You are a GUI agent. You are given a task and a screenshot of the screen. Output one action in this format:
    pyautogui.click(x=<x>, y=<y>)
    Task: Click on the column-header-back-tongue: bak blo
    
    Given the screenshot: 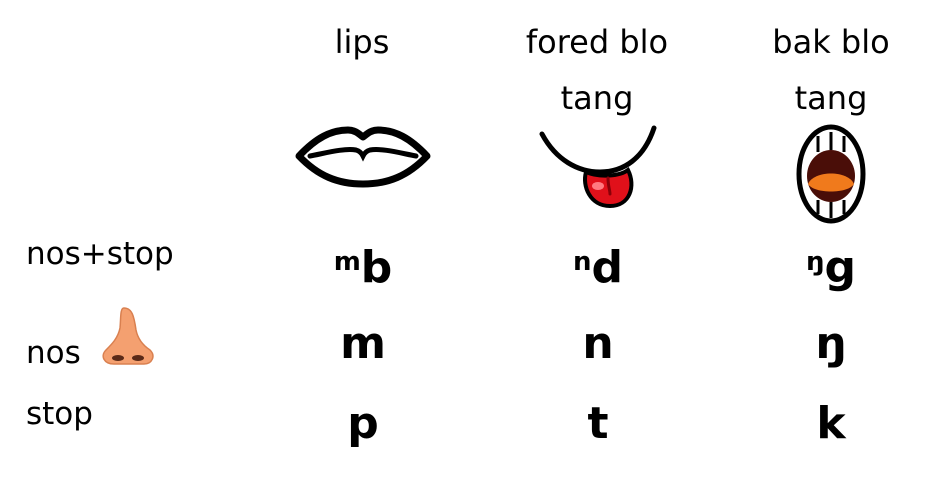 What is the action you would take?
    pyautogui.click(x=831, y=42)
    